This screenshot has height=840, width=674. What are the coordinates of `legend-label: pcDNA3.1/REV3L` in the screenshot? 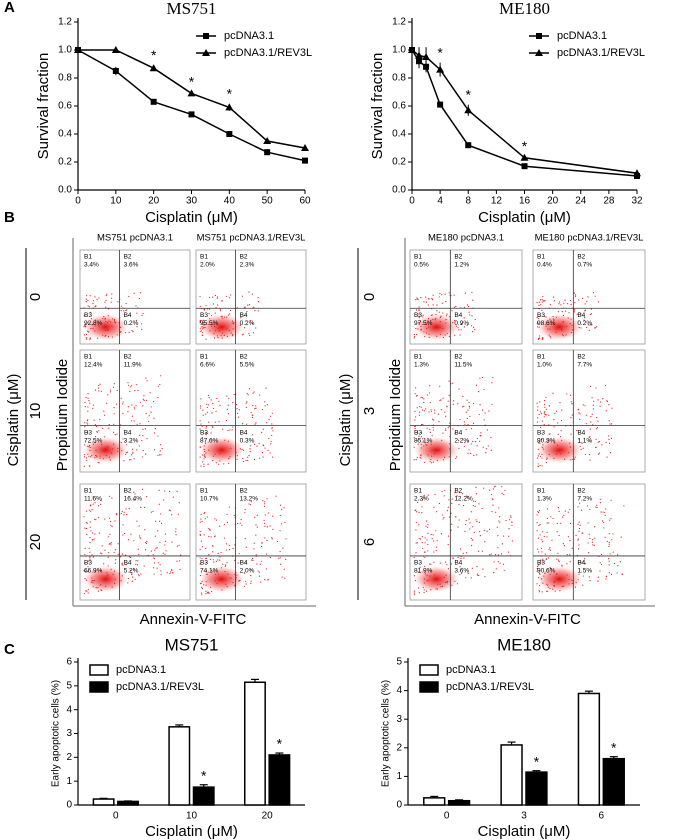 It's located at (601, 53).